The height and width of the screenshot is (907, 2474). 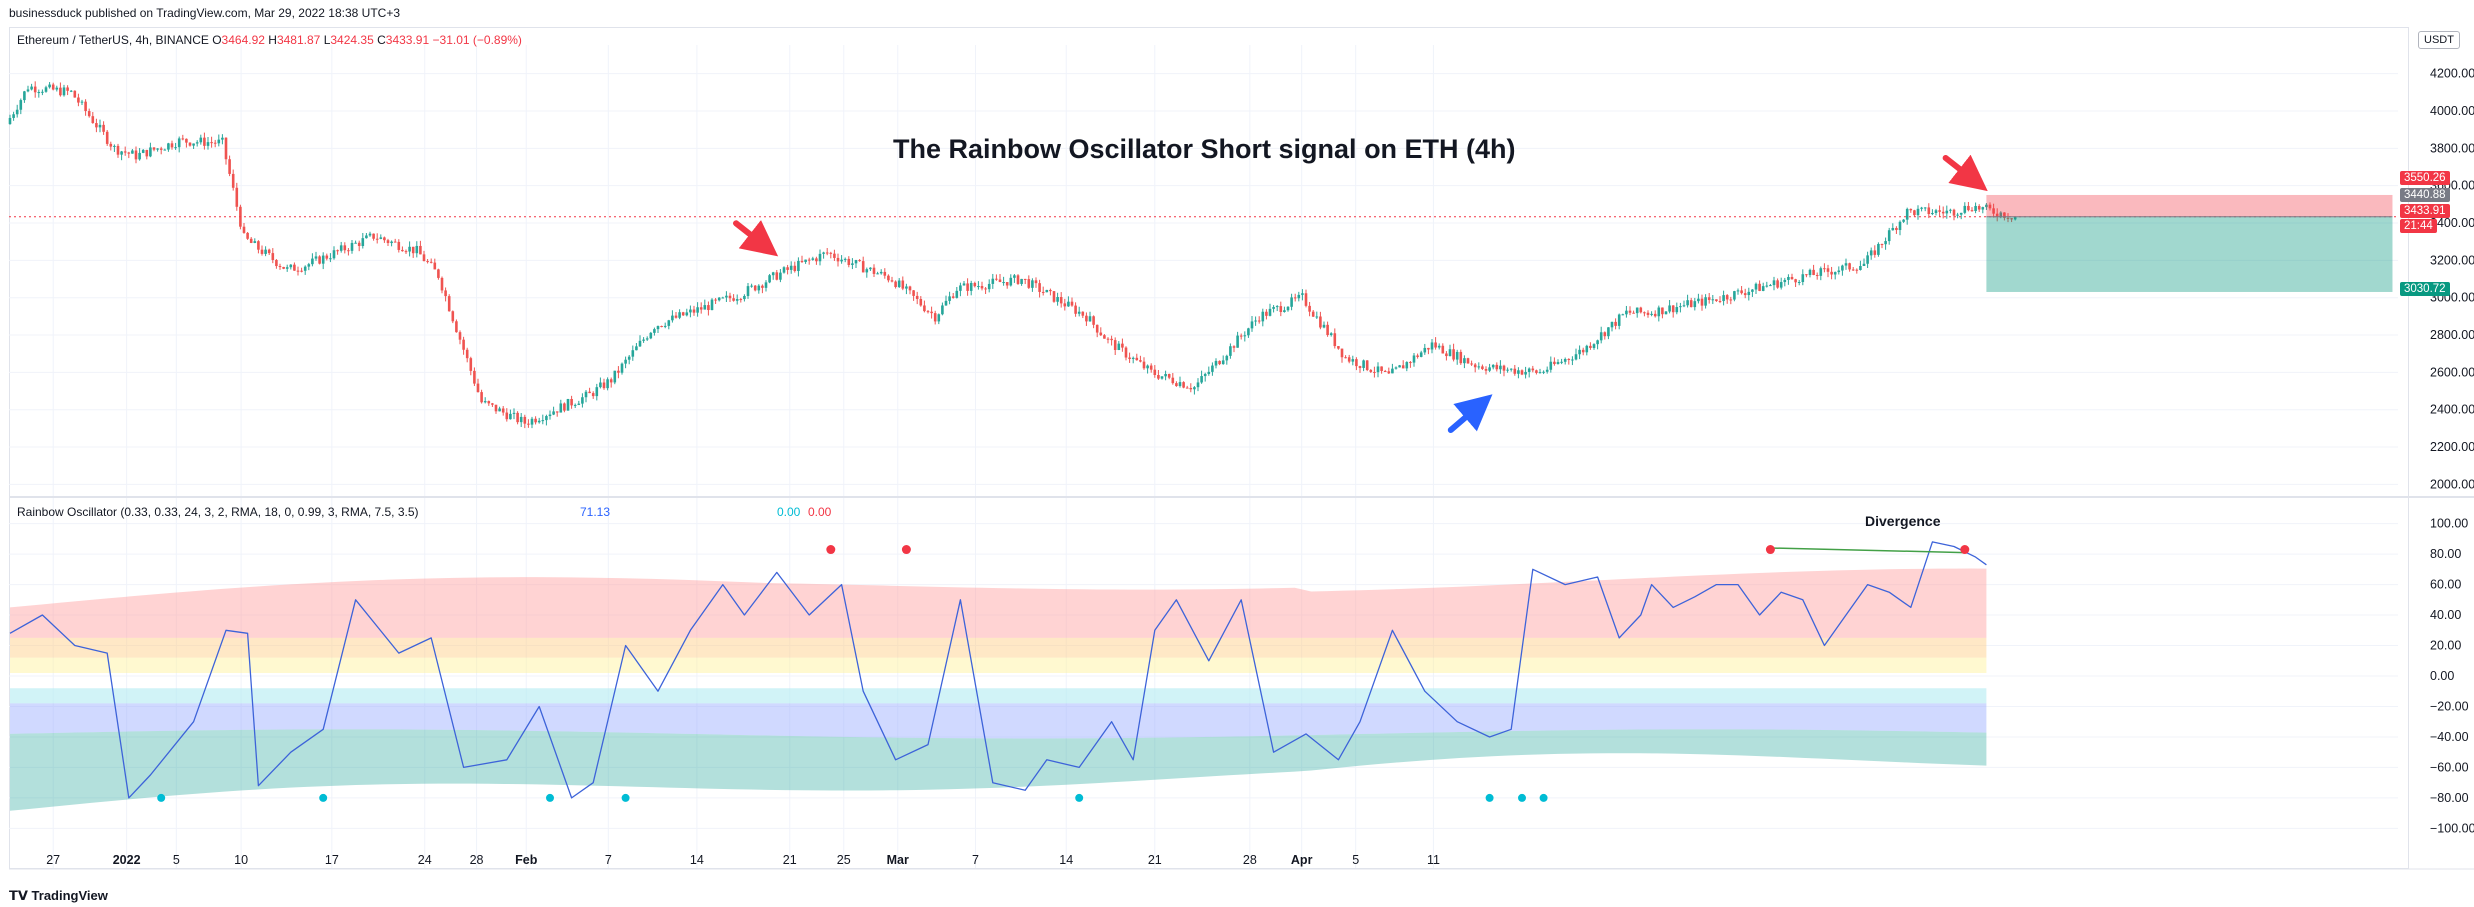 What do you see at coordinates (1965, 173) in the screenshot?
I see `annotation-arrow-icon` at bounding box center [1965, 173].